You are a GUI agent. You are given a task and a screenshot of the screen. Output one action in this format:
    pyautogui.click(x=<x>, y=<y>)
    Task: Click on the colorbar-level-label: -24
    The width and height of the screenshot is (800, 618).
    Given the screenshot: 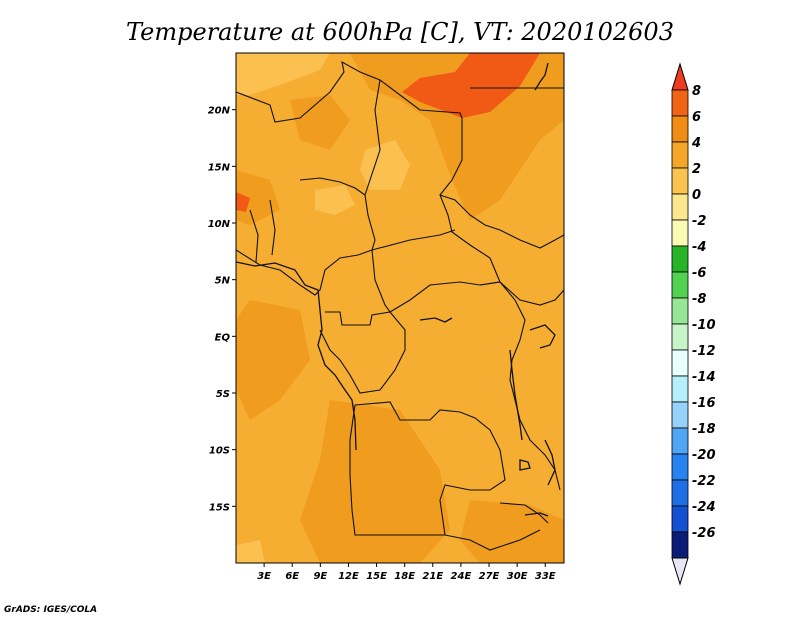 What is the action you would take?
    pyautogui.click(x=704, y=507)
    